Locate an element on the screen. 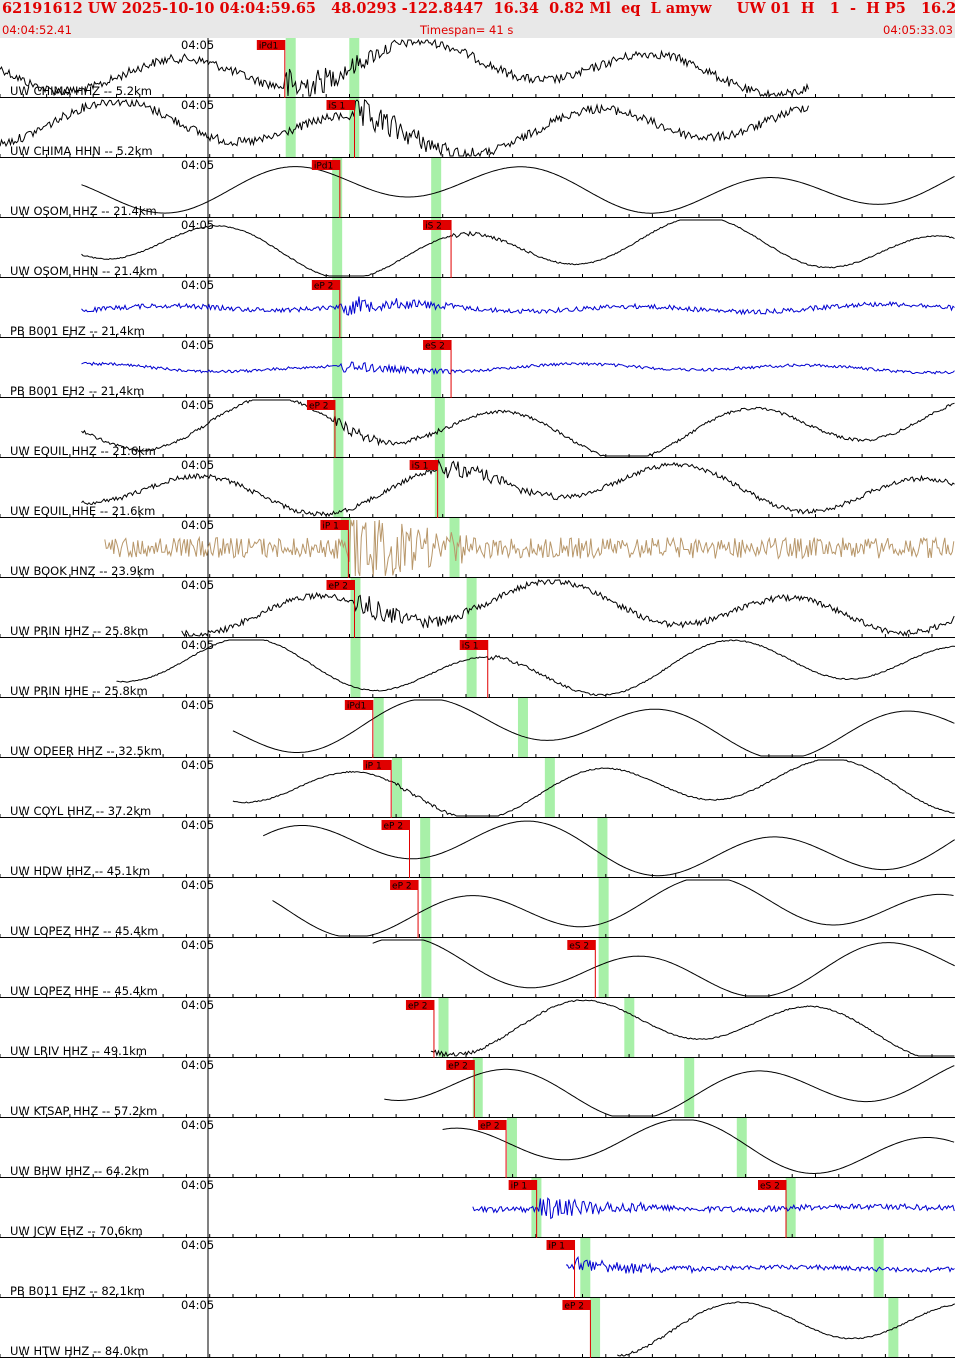 The width and height of the screenshot is (955, 1358). station-label: UW CHIMA HHZ -- 5.2km is located at coordinates (81, 91).